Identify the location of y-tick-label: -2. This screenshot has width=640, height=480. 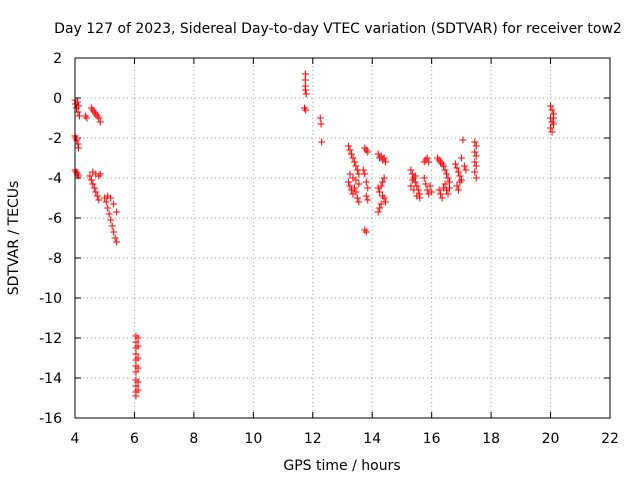
(55, 139).